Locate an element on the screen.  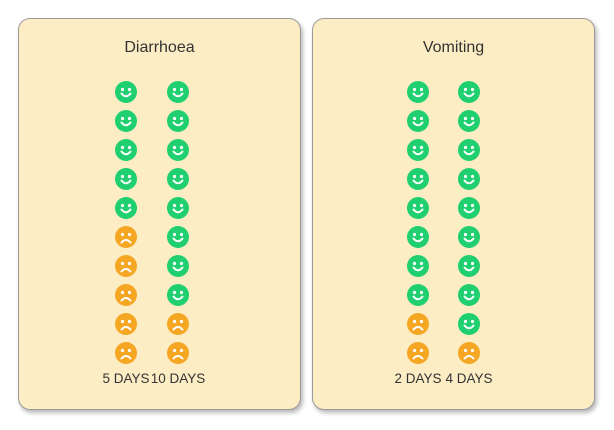
column-label: 10 DAYS is located at coordinates (178, 378).